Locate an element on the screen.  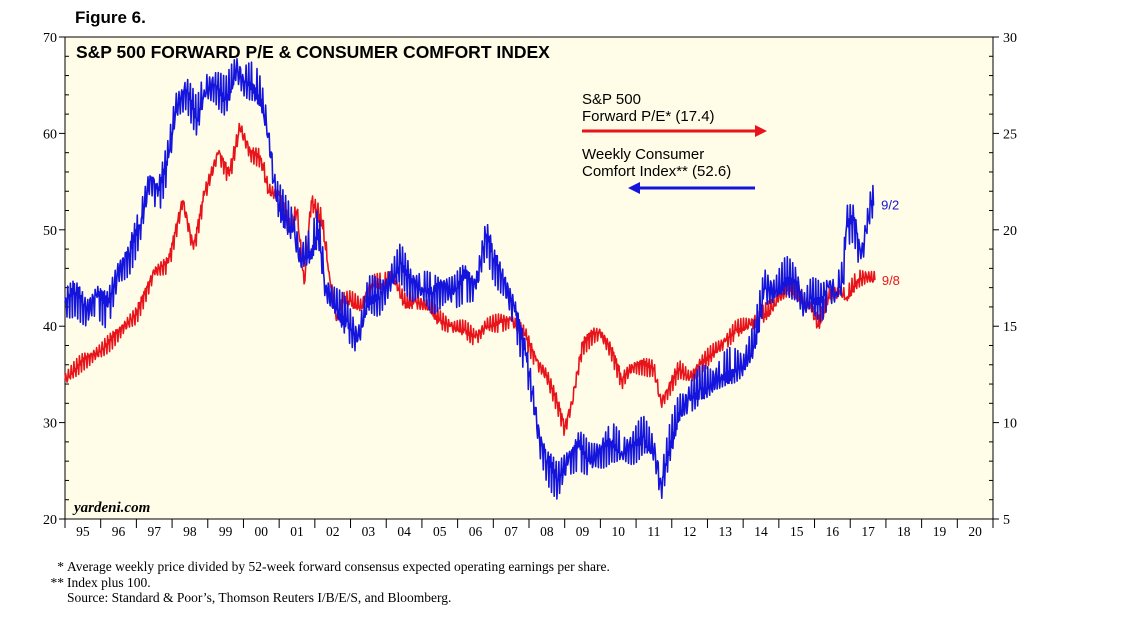
x-axis-tick-label: 99 is located at coordinates (226, 531).